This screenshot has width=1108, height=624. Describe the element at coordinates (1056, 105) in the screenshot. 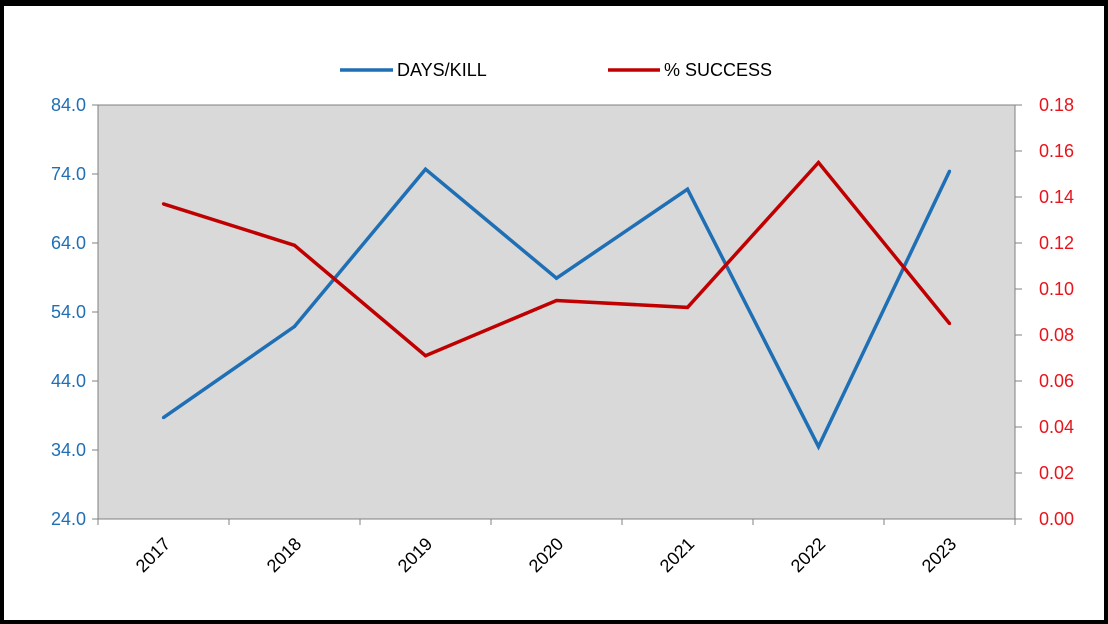

I see `right-axis-tick-label: 0.18` at that location.